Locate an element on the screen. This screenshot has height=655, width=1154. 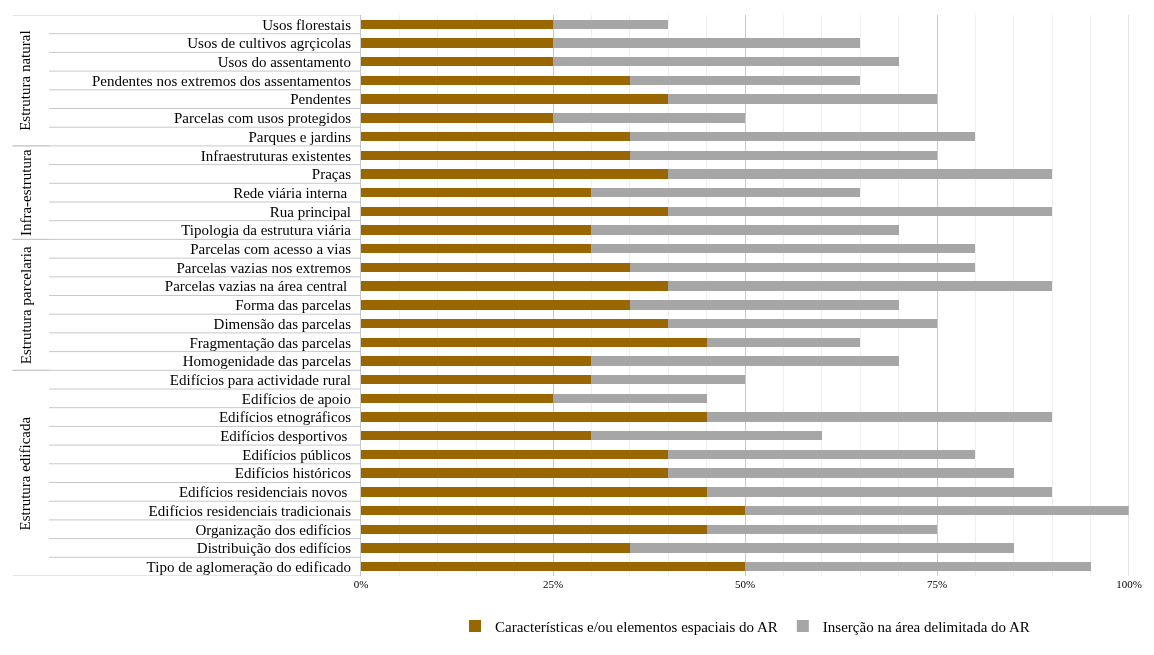
y-tick-label: Usos florestais is located at coordinates (307, 24).